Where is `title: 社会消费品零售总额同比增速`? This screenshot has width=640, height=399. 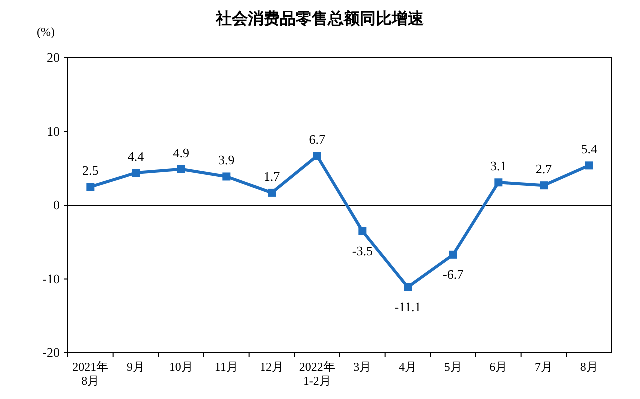
title: 社会消费品零售总额同比增速 is located at coordinates (320, 19).